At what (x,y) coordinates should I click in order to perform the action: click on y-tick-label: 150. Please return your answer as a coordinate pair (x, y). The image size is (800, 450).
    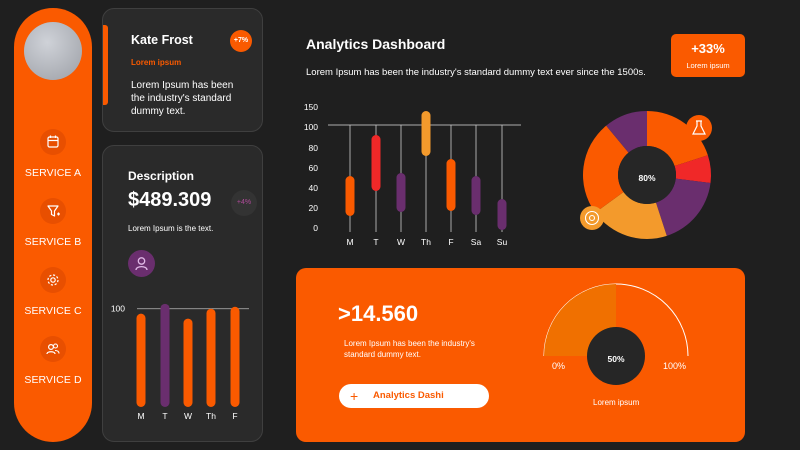
    Looking at the image, I should click on (311, 107).